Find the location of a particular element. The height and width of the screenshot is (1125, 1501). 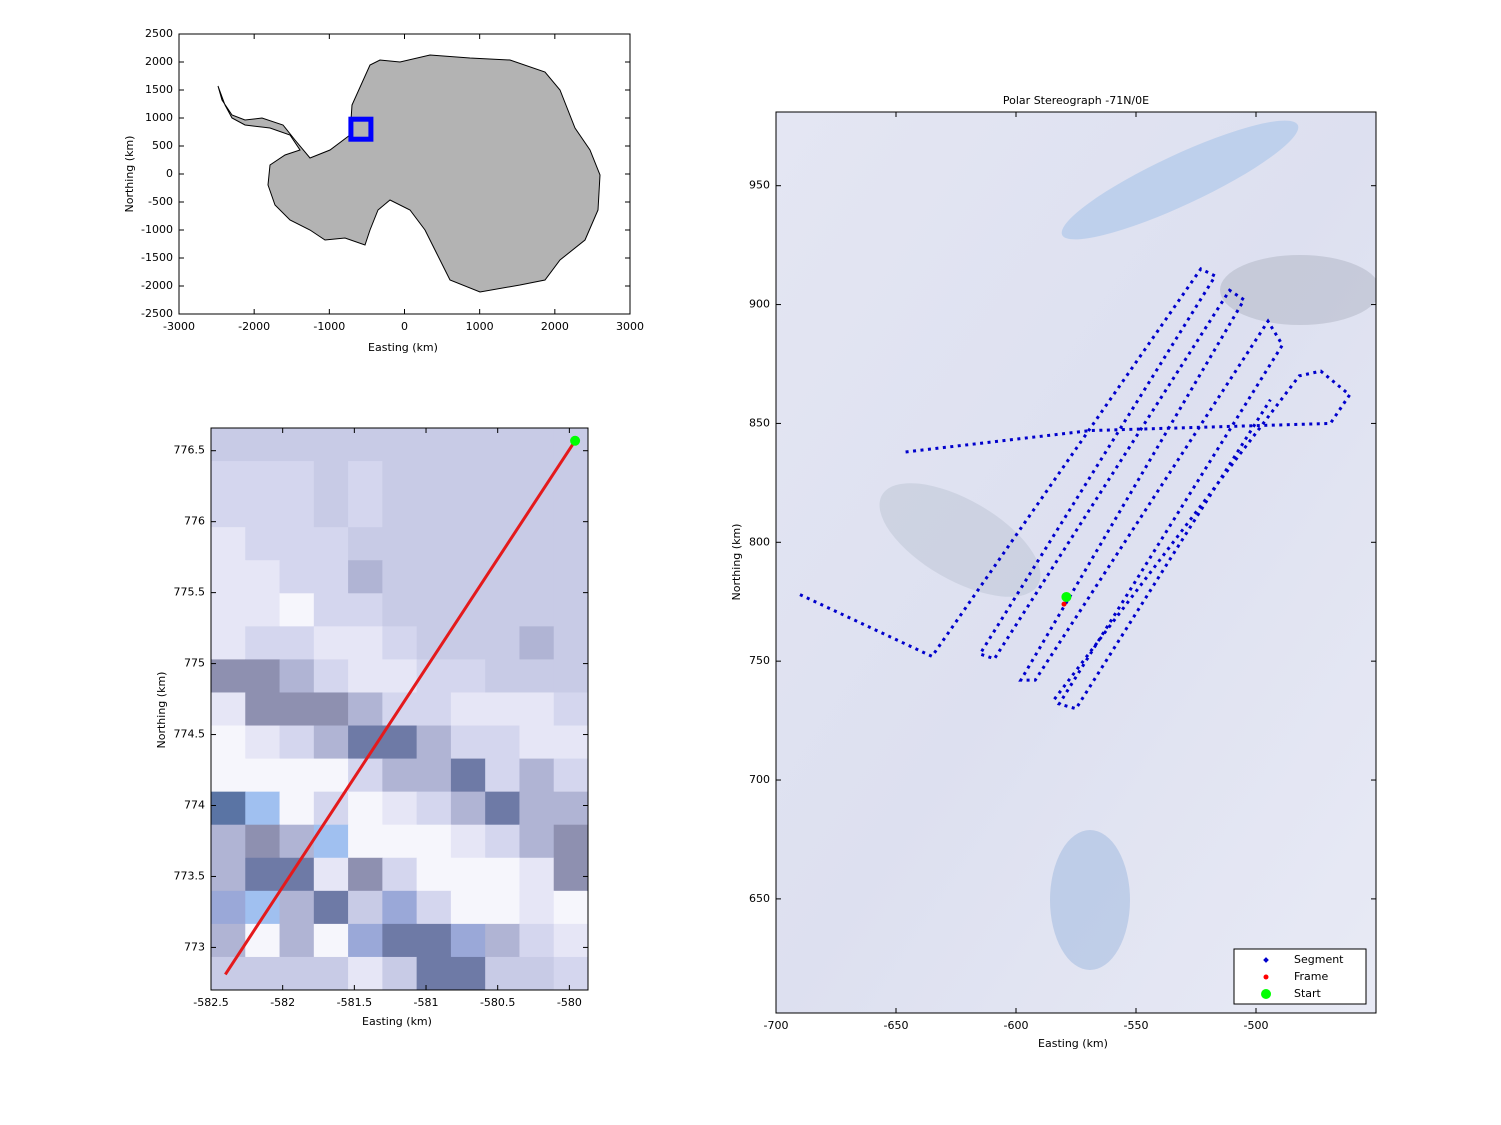

start-marker is located at coordinates (575, 440).